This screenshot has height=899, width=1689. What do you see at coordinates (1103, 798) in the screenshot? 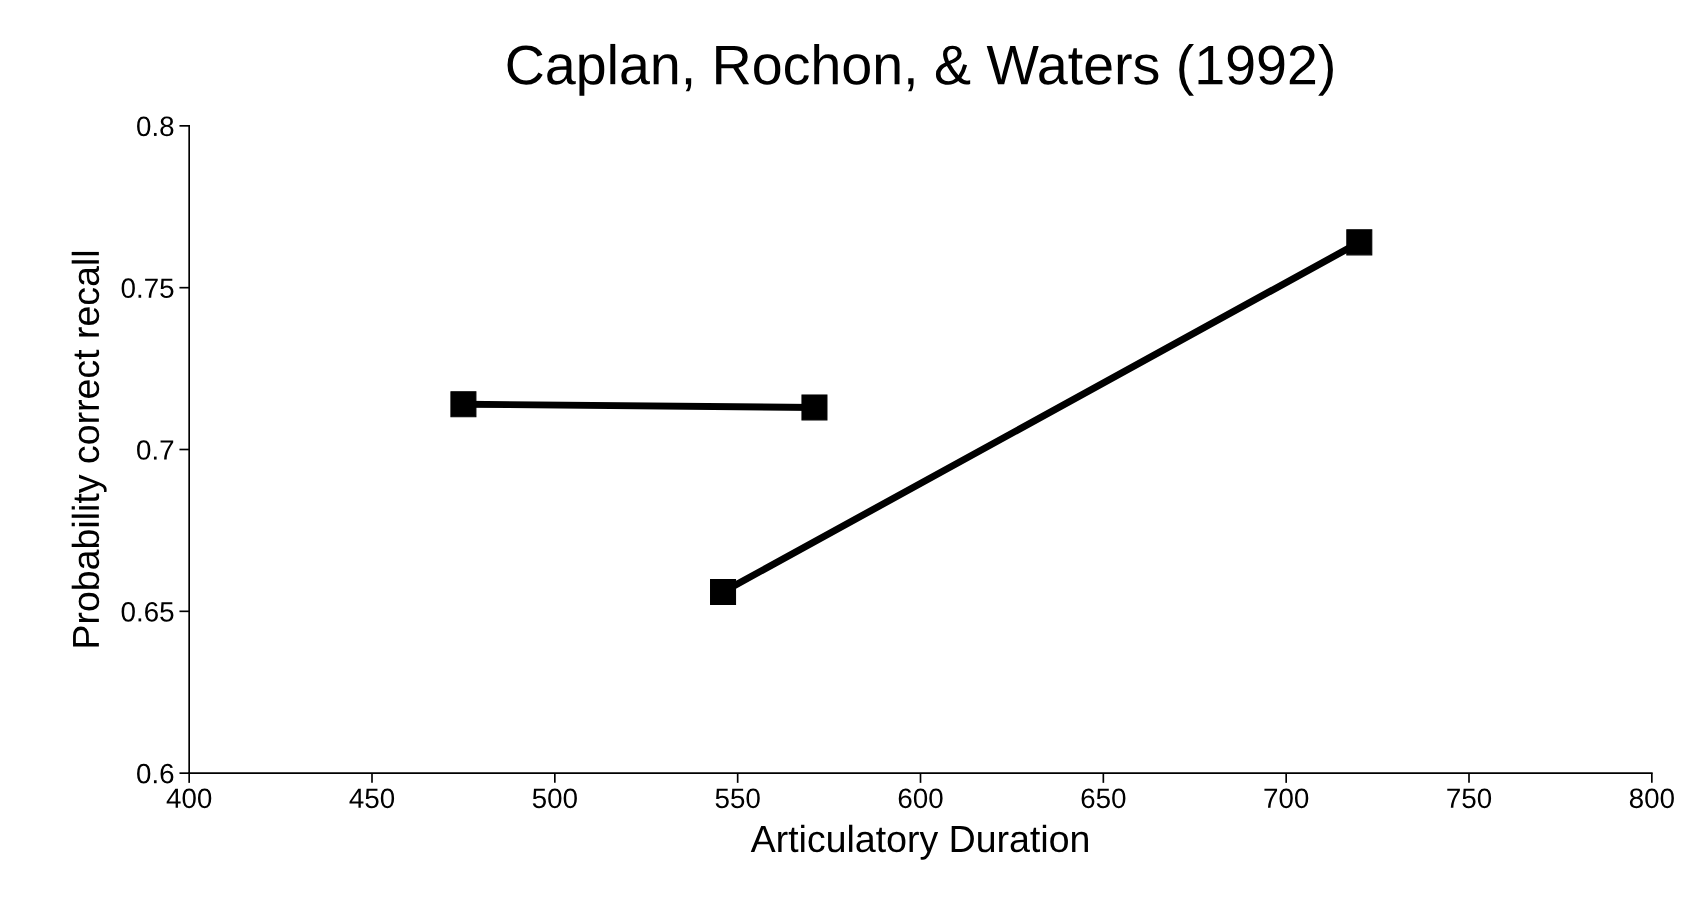
I see `x-tick-label: 650` at bounding box center [1103, 798].